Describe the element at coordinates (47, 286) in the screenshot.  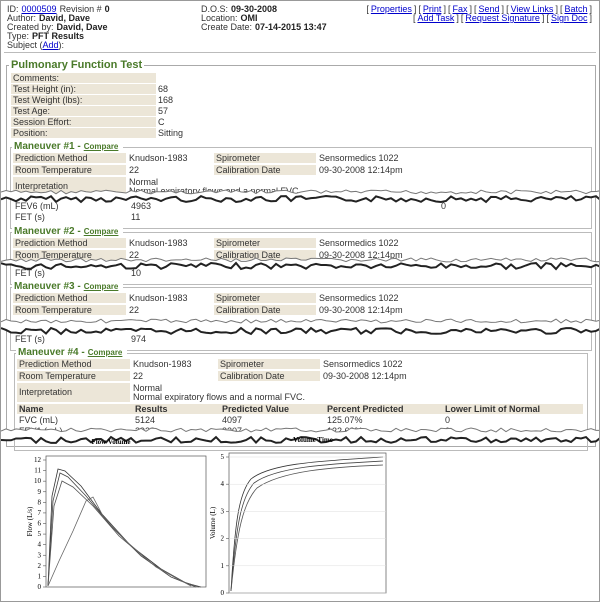
I see `maneuver-title: Maneuver #3 -` at that location.